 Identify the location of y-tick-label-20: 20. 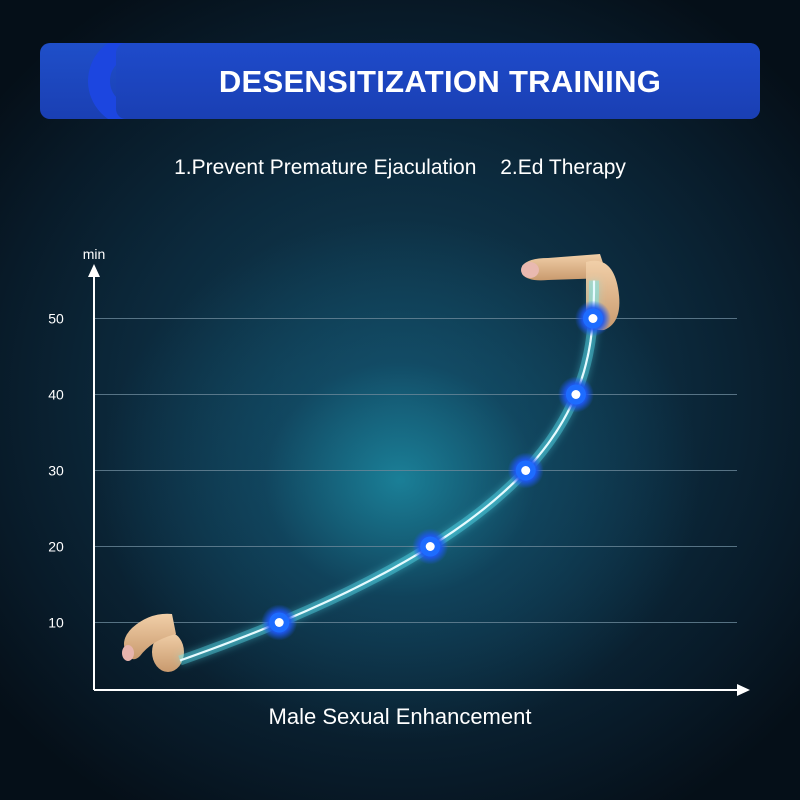
(56, 547).